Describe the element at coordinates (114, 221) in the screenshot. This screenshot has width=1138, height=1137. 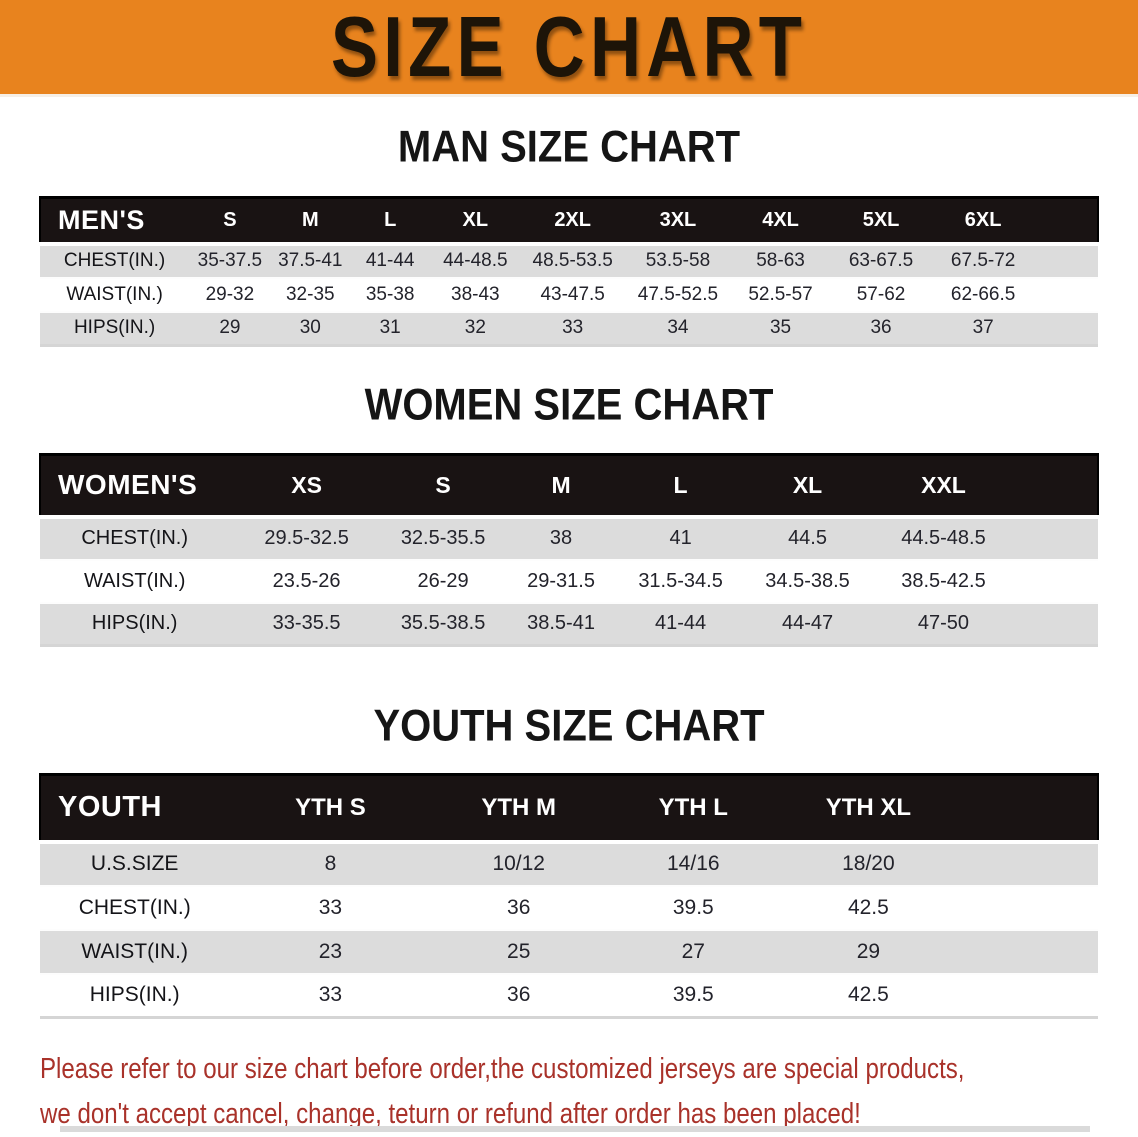
I see `men-table-category: MEN'S` at that location.